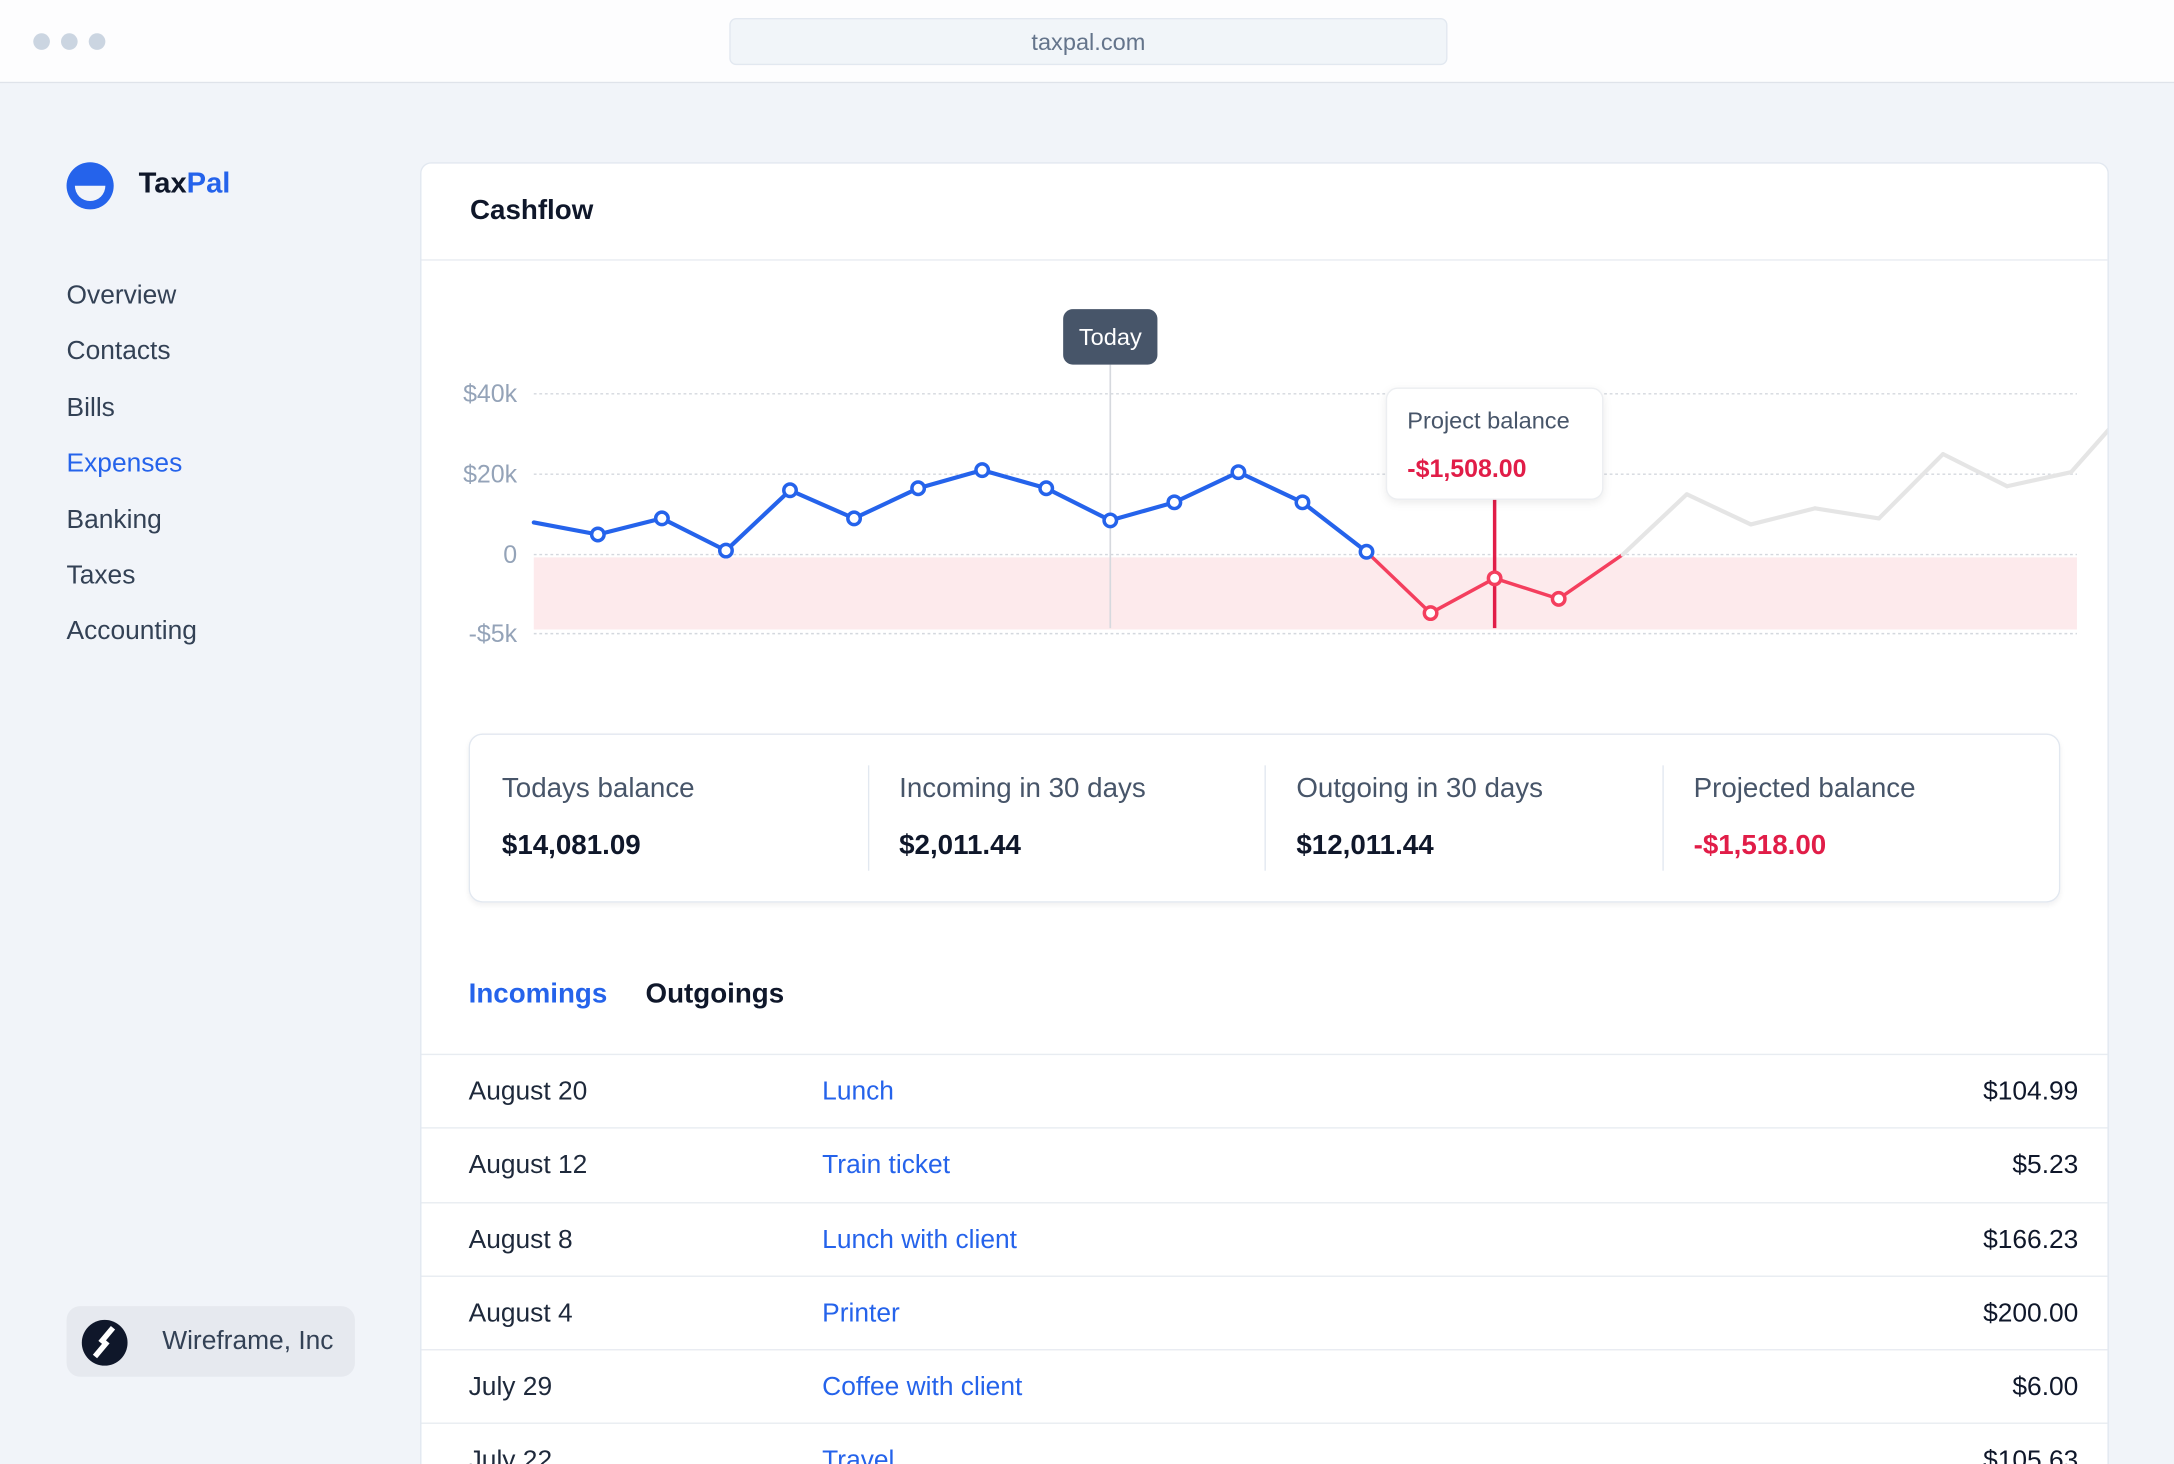 The height and width of the screenshot is (1464, 2174). I want to click on stat-label: Projected balance, so click(1804, 789).